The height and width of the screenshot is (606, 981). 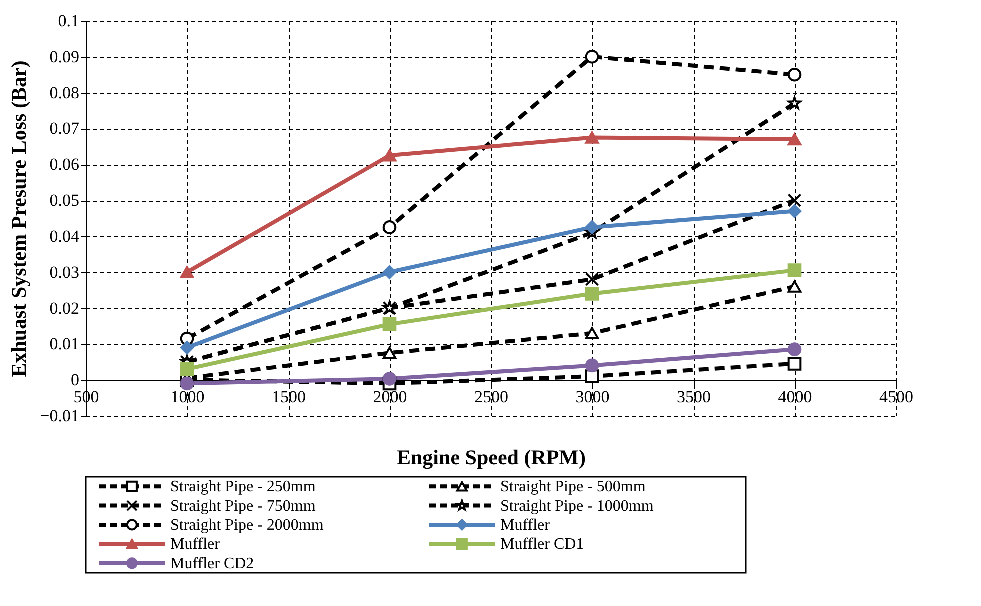 I want to click on legend-label: Straight Pipe - 2000mm, so click(x=247, y=525).